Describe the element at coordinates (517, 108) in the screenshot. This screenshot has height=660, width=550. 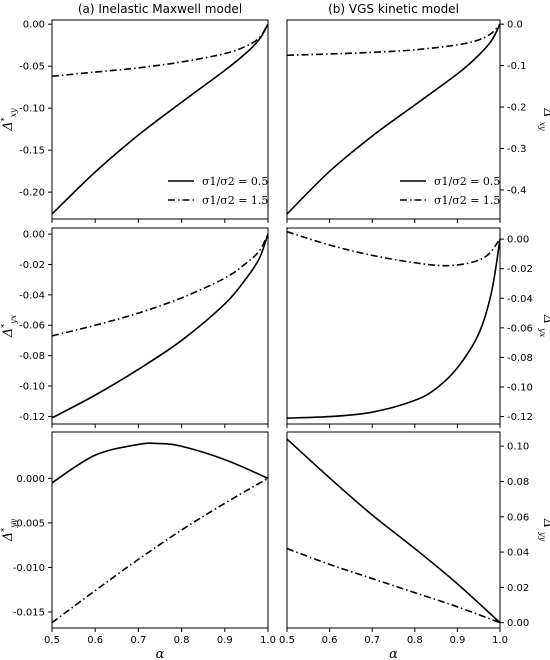
I see `y-tick-label: -0.2` at that location.